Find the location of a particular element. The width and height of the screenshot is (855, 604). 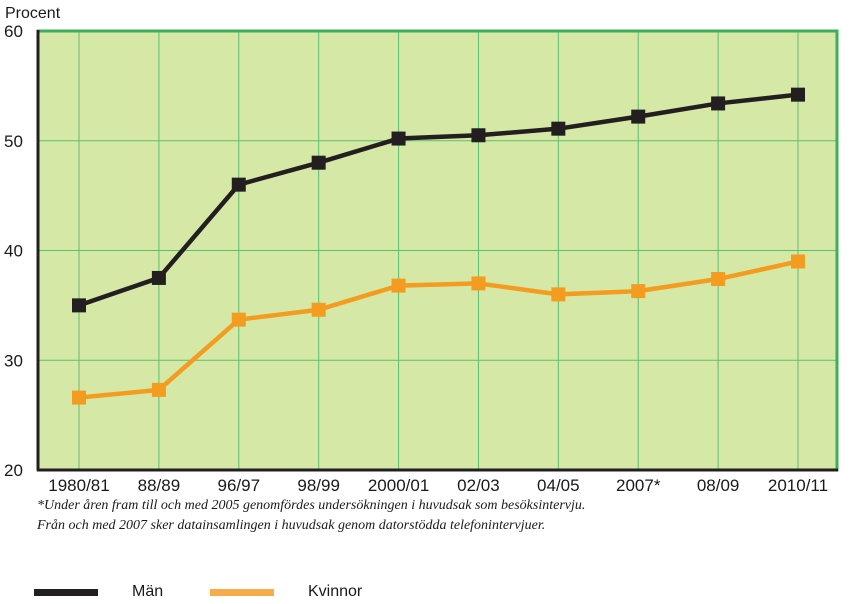

legend-label-man: Män is located at coordinates (148, 591).